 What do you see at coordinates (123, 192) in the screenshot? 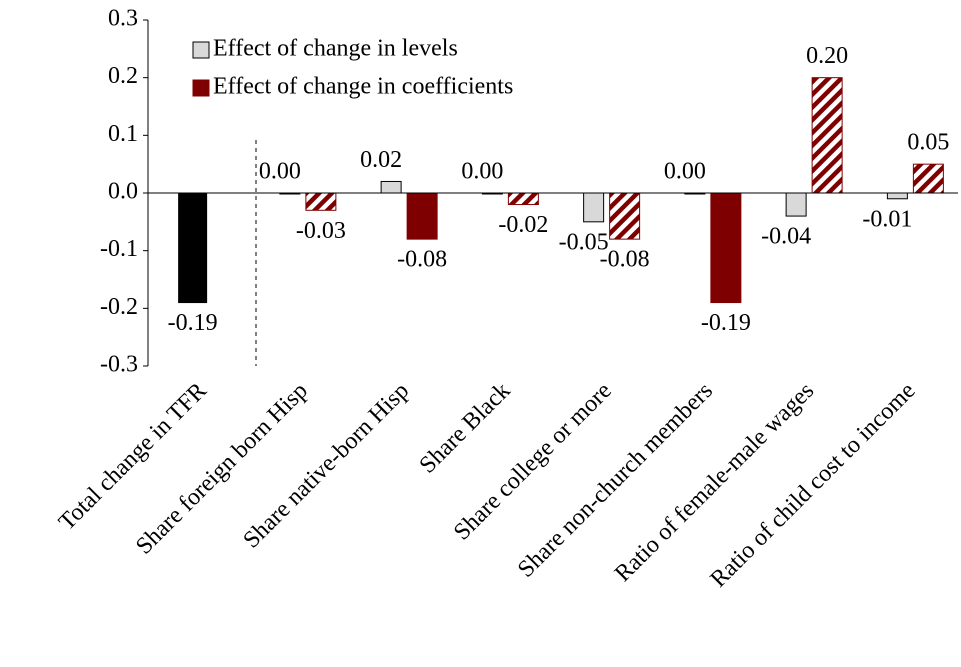
I see `y-tick-label: 0.0` at bounding box center [123, 192].